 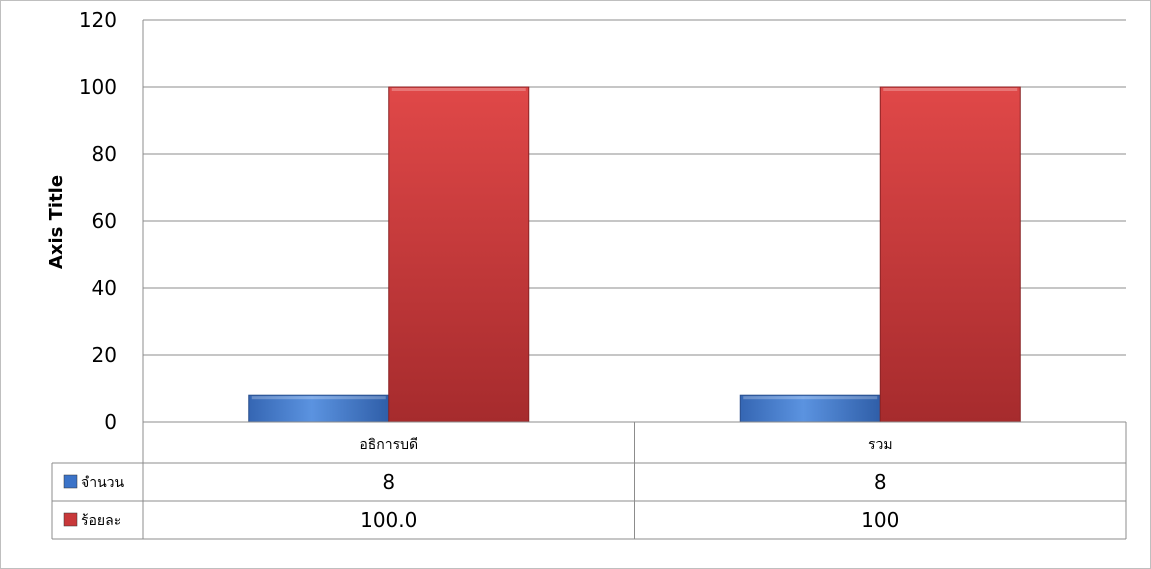 I want to click on y-tick-label: 80, so click(x=104, y=154).